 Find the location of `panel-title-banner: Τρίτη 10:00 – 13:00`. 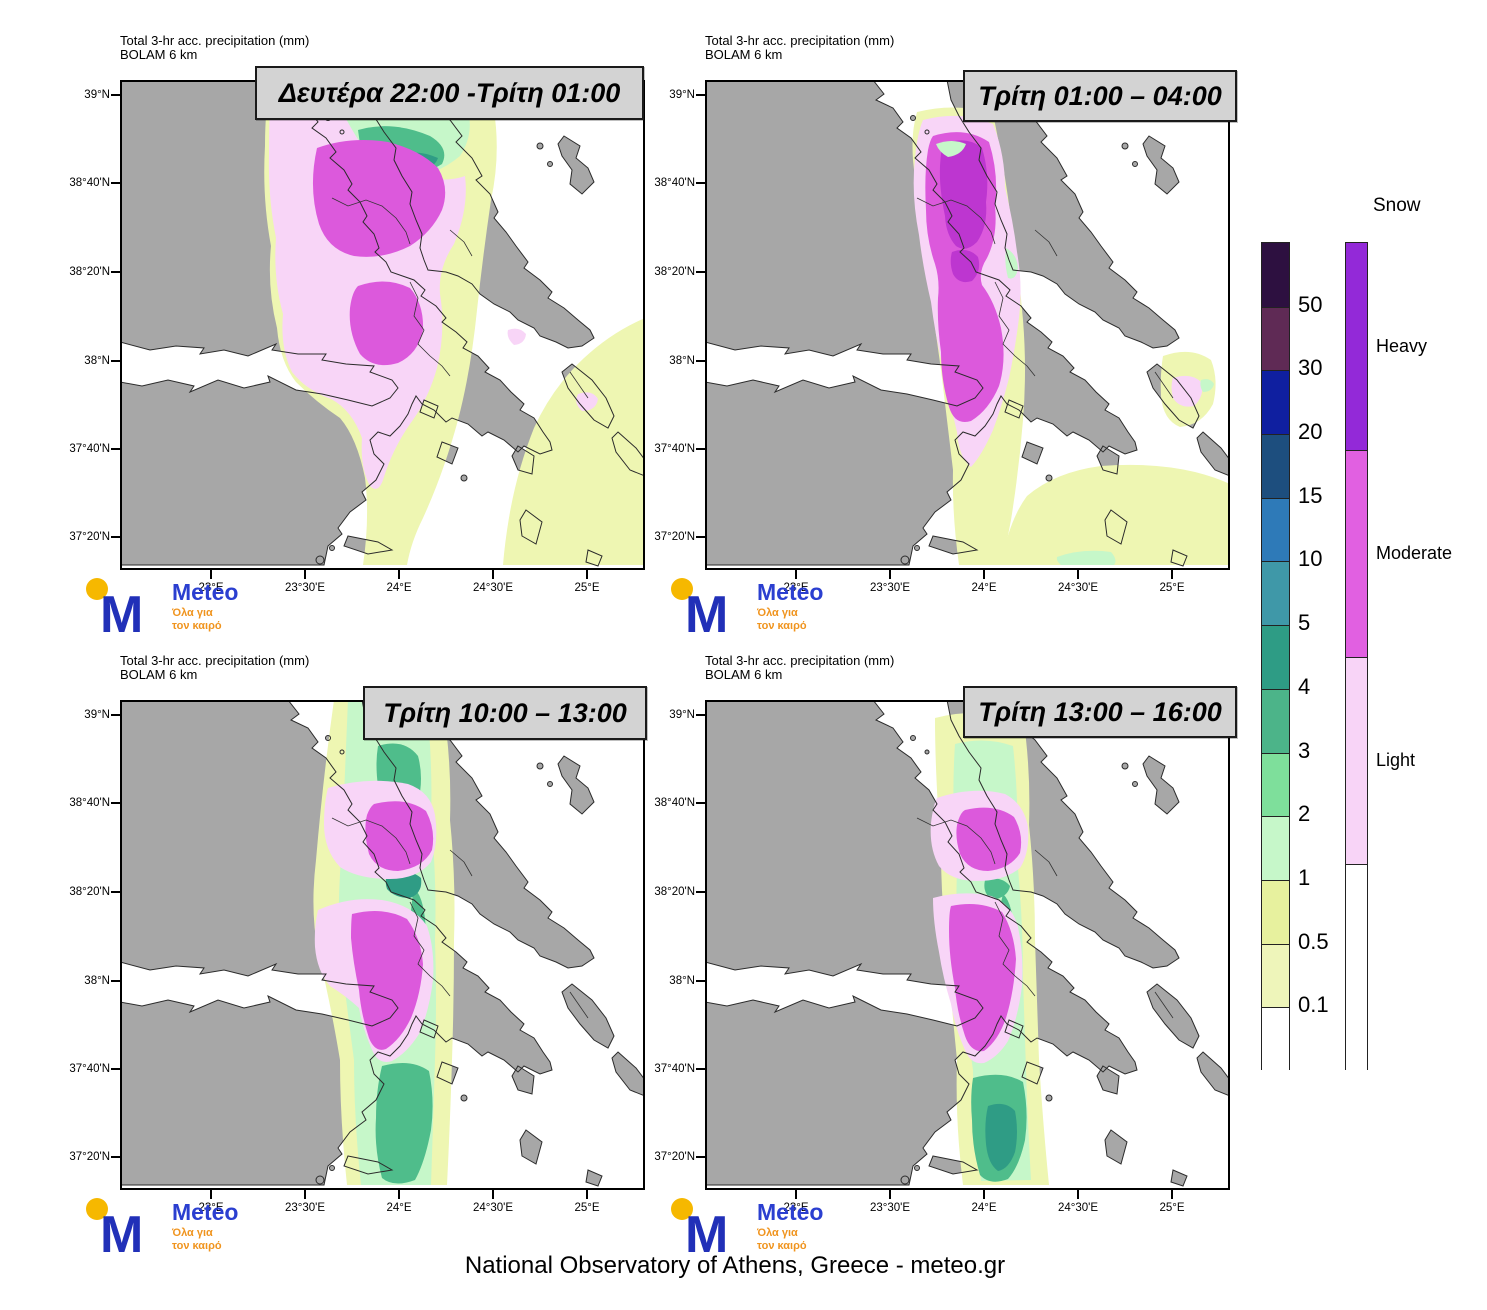

panel-title-banner: Τρίτη 10:00 – 13:00 is located at coordinates (505, 713).